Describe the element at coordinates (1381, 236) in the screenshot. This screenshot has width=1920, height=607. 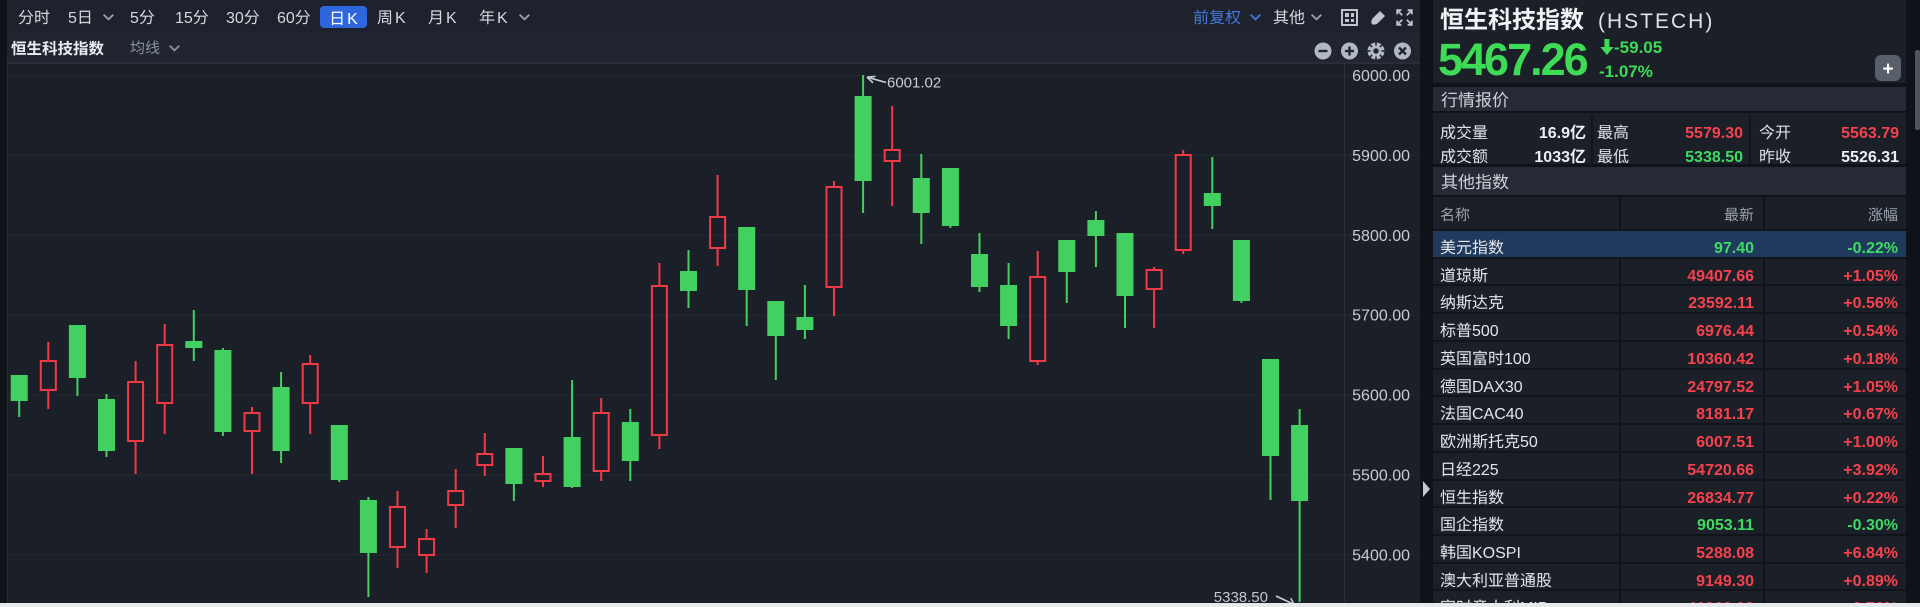
I see `svg-text: 5800.00` at that location.